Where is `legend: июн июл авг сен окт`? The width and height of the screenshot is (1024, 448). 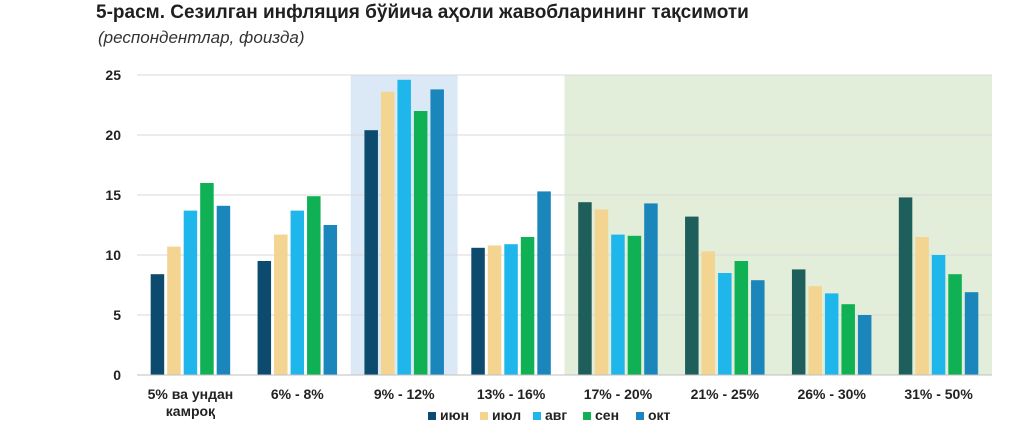
legend: июн июл авг сен окт is located at coordinates (549, 415).